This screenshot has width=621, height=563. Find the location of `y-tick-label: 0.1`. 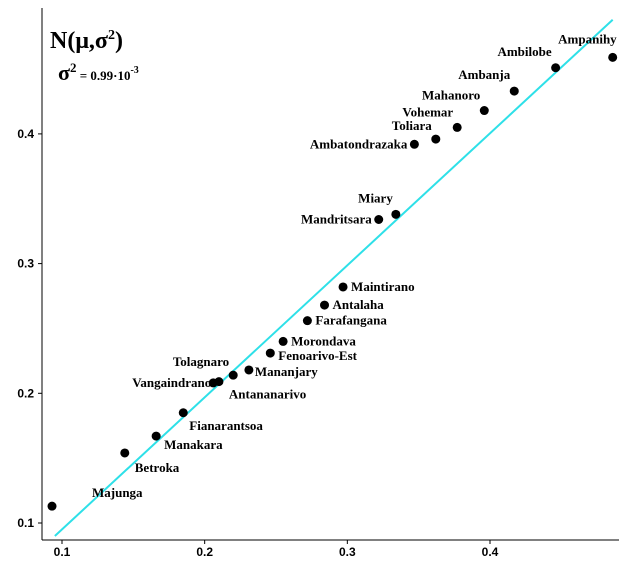

y-tick-label: 0.1 is located at coordinates (25, 523).